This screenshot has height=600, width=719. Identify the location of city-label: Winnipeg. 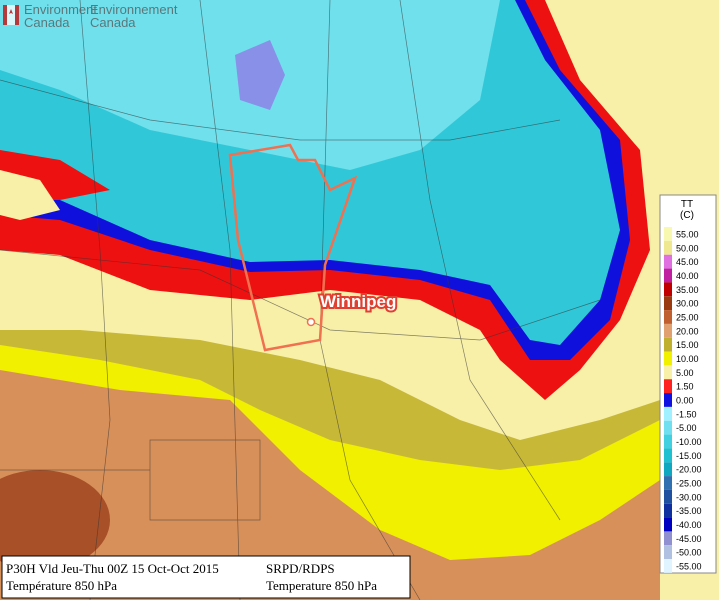
(358, 301).